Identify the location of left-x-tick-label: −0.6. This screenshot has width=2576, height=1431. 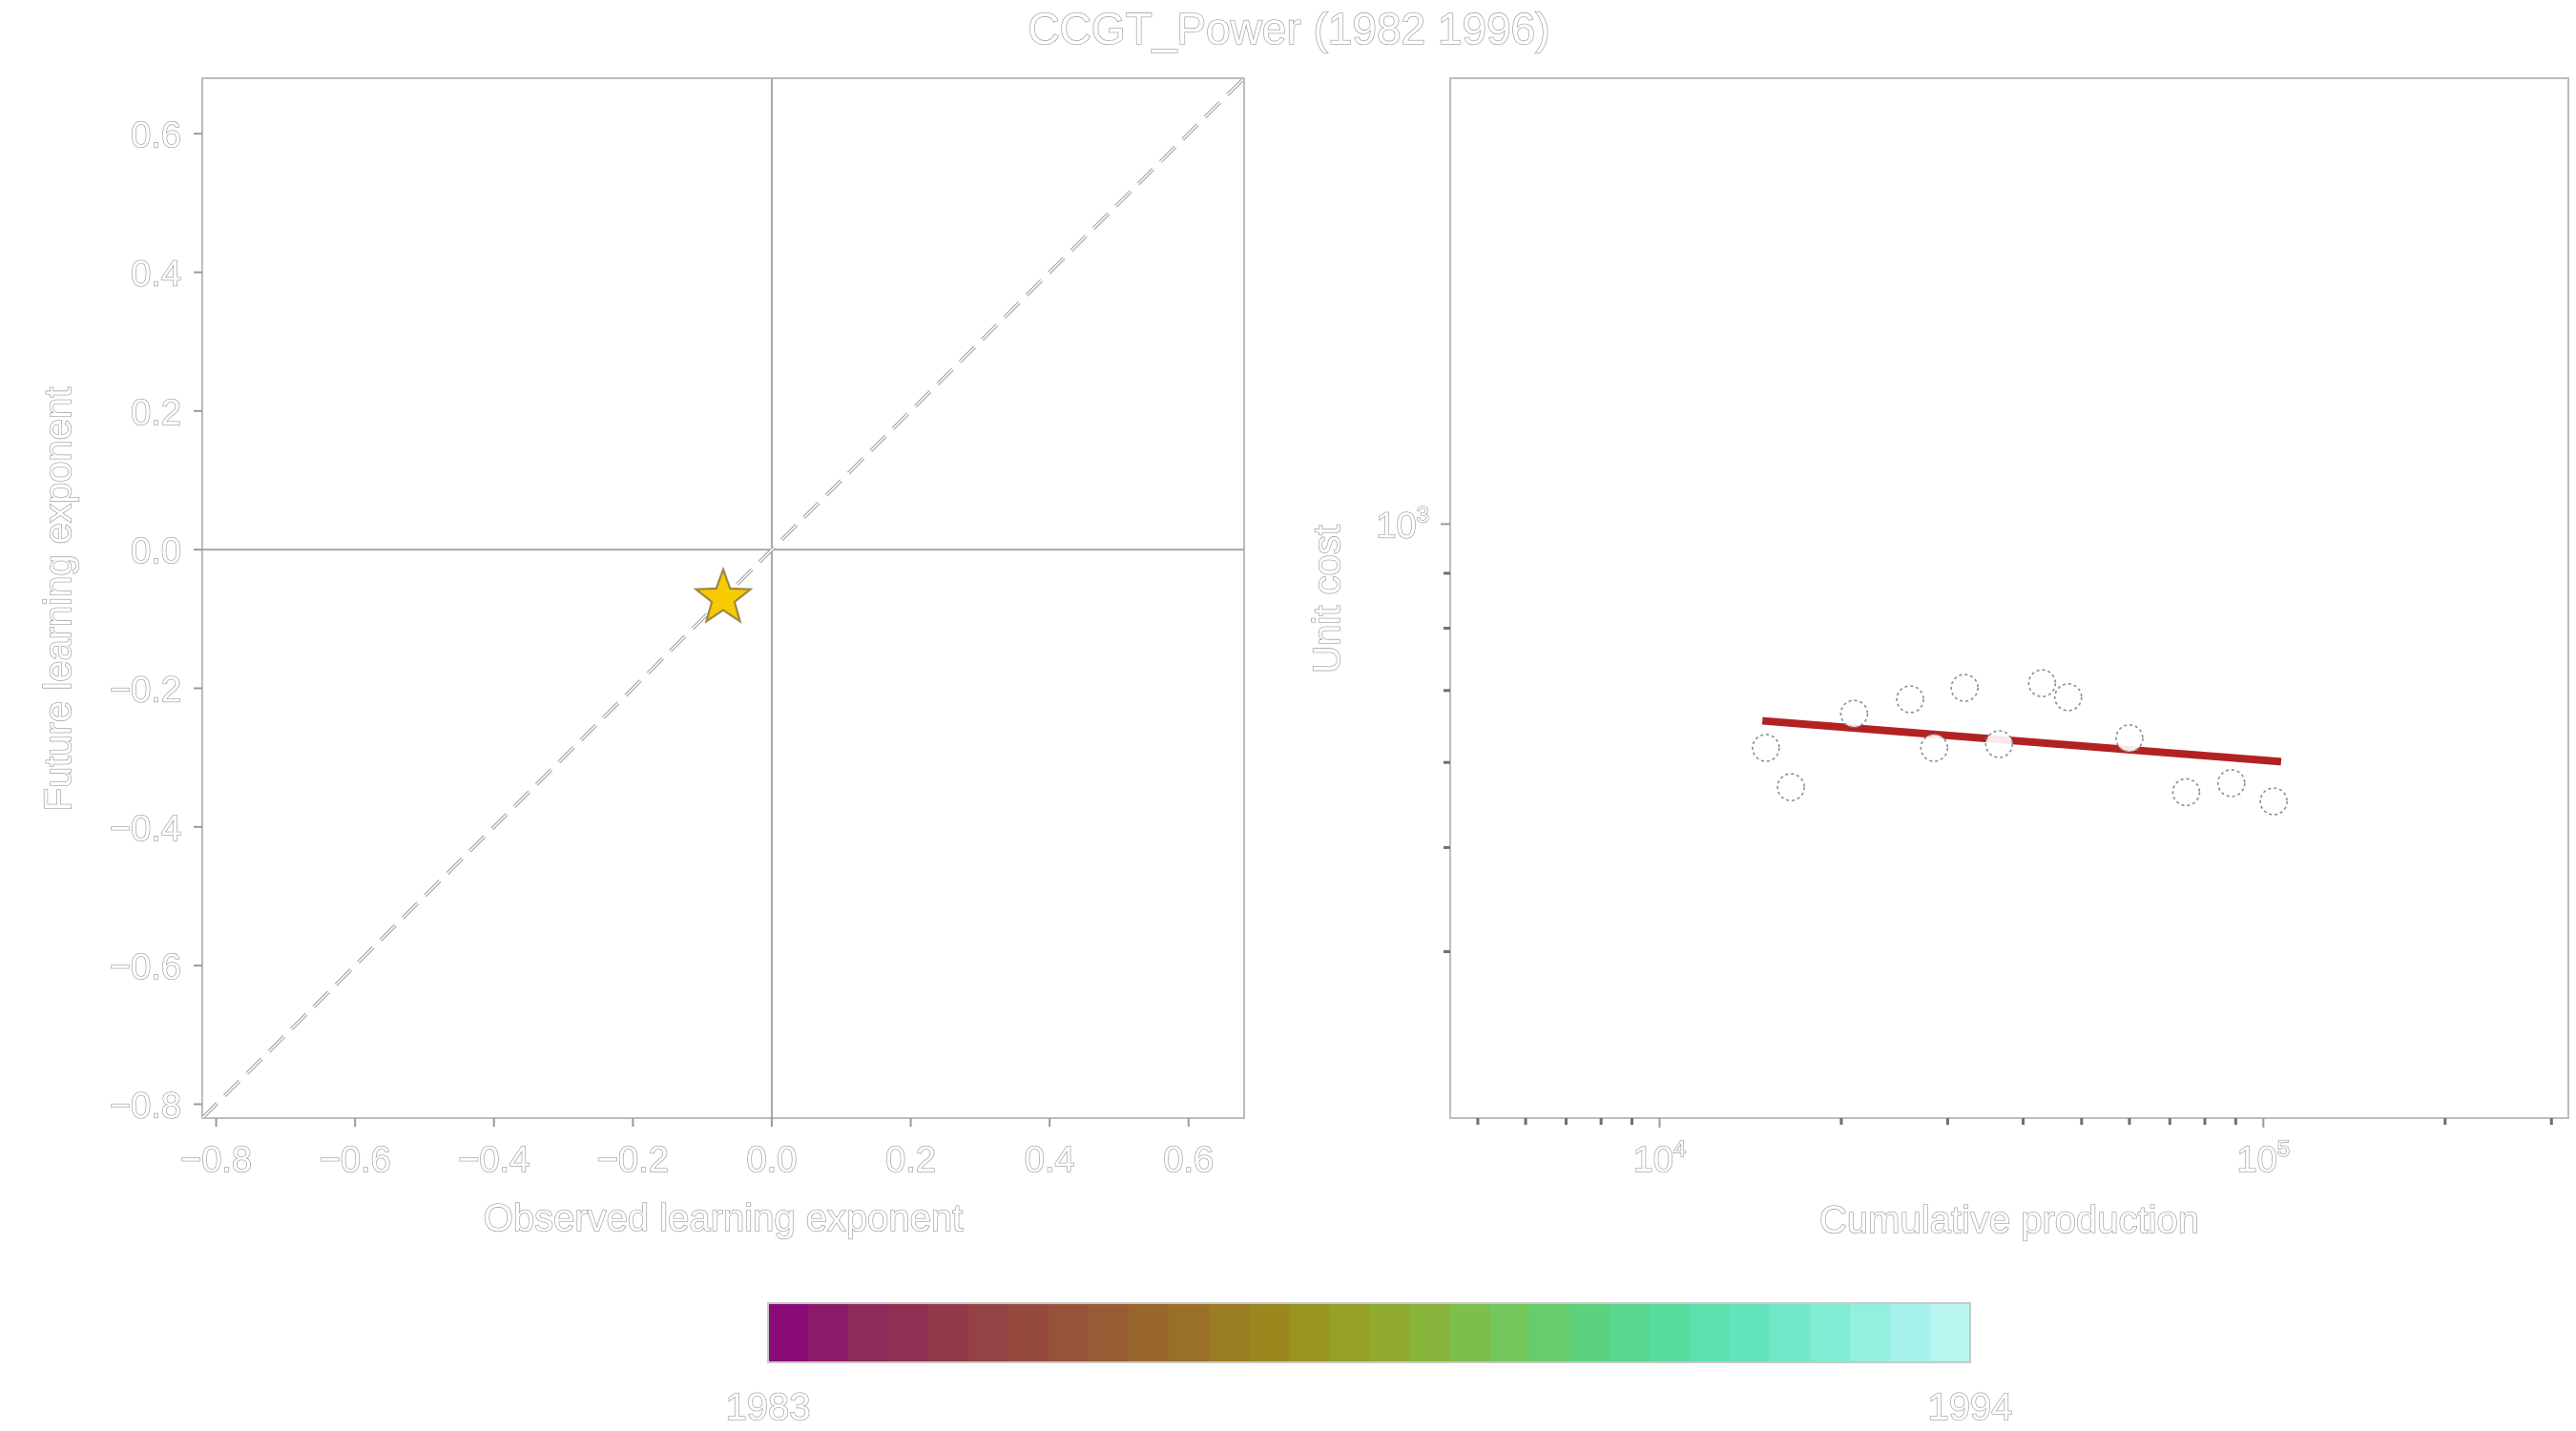
(355, 1160).